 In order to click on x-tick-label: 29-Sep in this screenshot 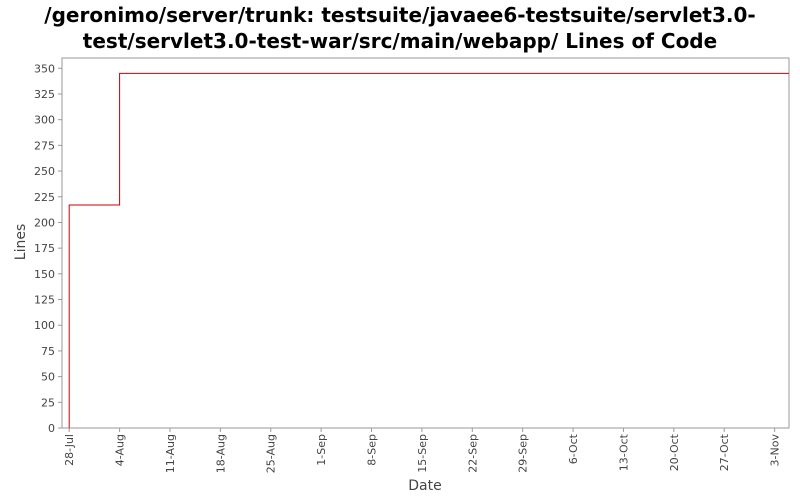, I will do `click(523, 453)`.